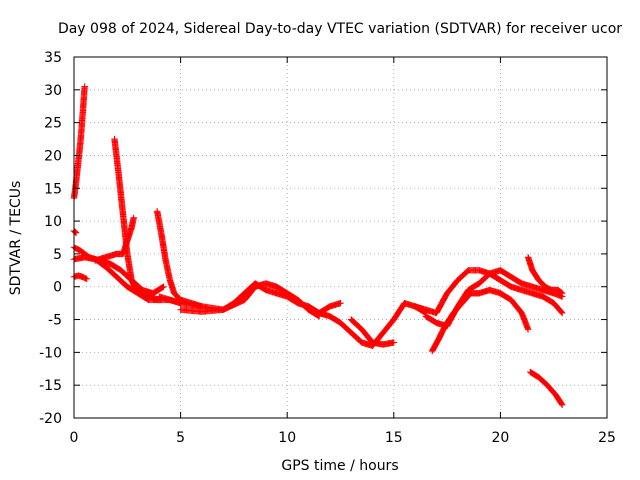 This screenshot has height=480, width=640. Describe the element at coordinates (287, 438) in the screenshot. I see `x-tick-label: 10` at that location.